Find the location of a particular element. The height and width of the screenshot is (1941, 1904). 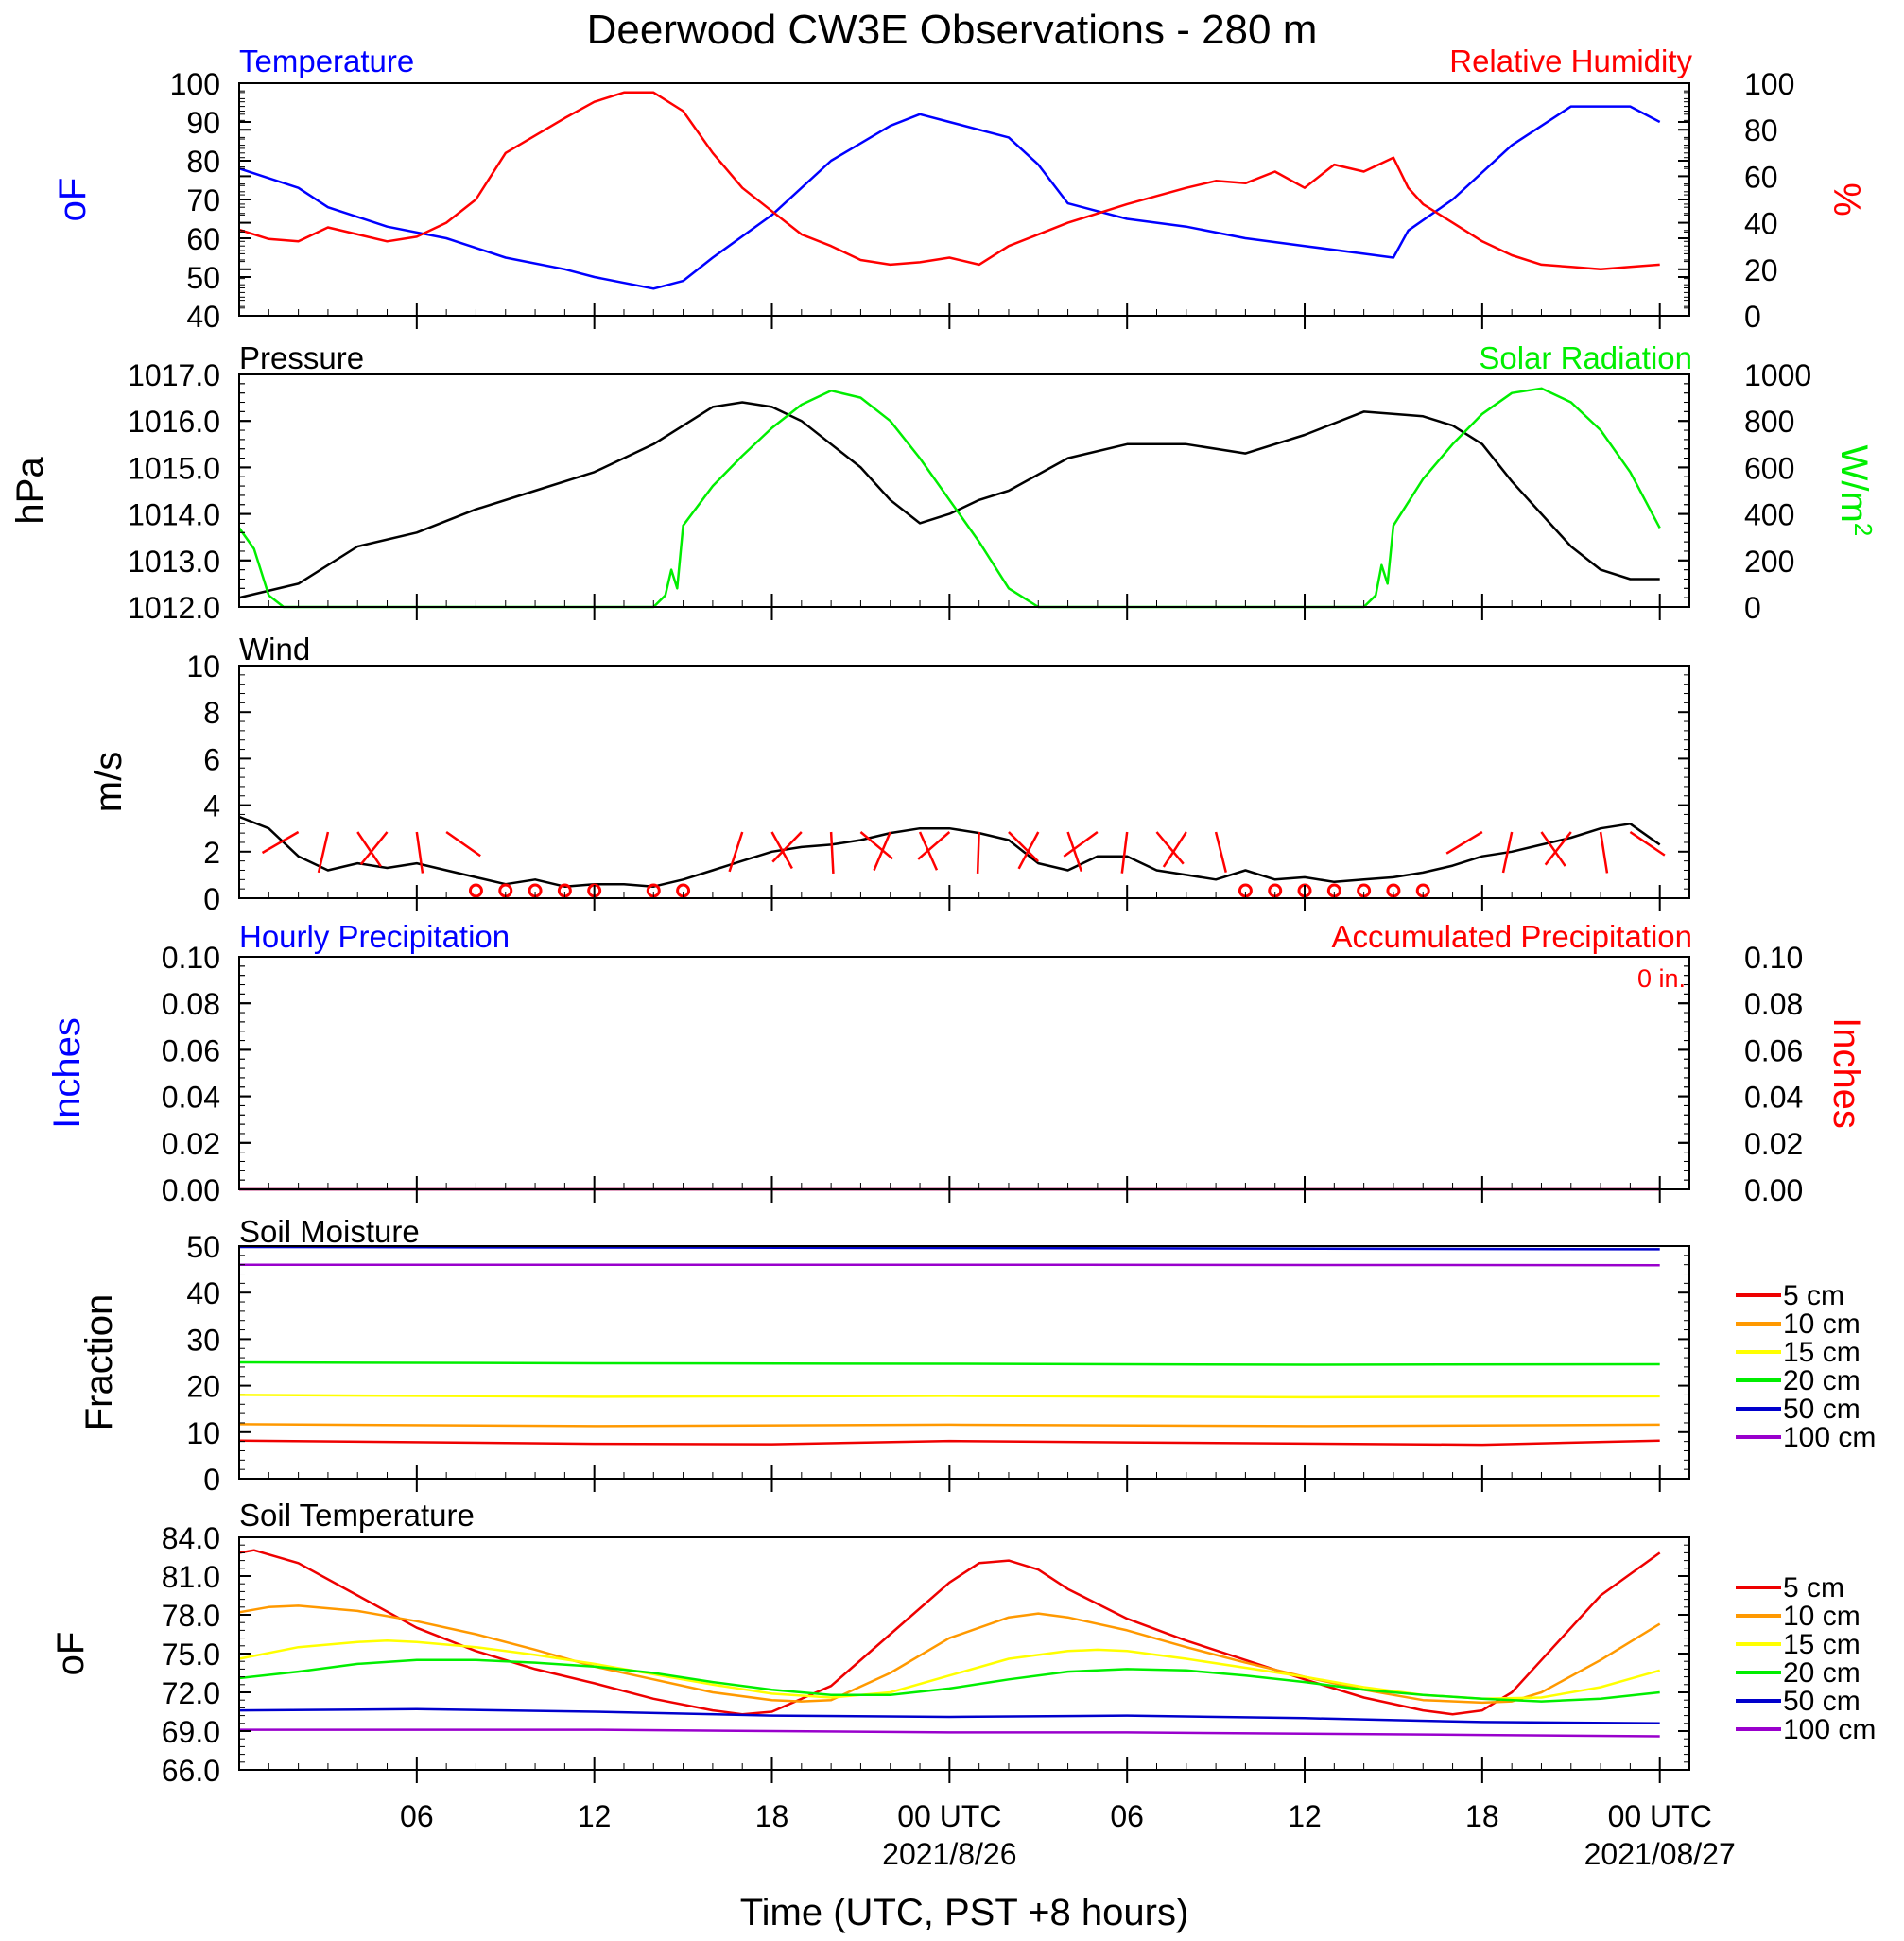

y-tick-label: 50 is located at coordinates (203, 278).